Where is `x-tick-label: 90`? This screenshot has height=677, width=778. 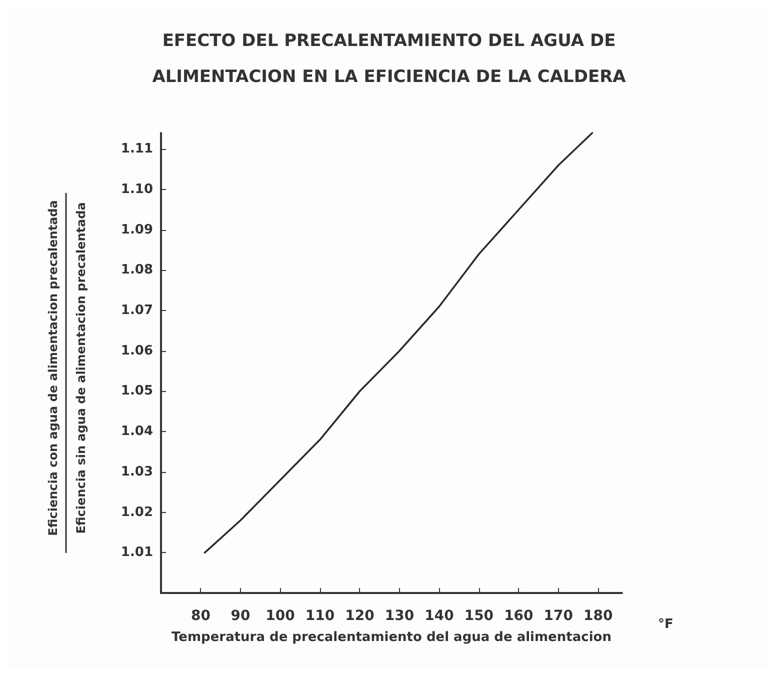 x-tick-label: 90 is located at coordinates (240, 616).